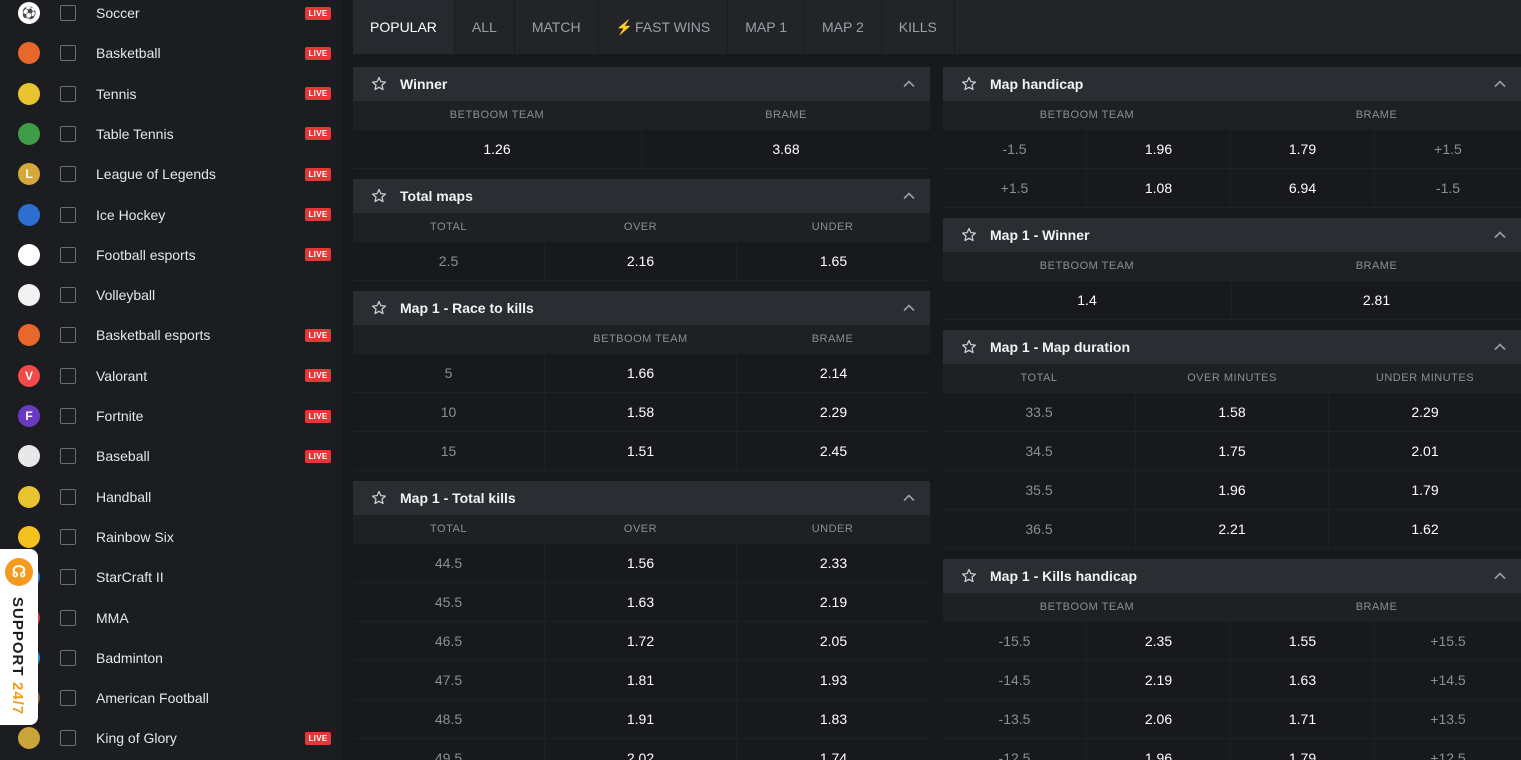  I want to click on tab-all: ALL, so click(485, 27).